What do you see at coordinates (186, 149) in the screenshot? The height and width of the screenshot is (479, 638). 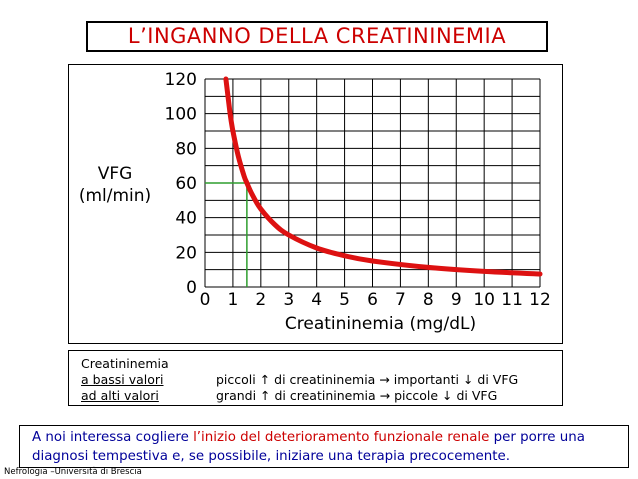 I see `y-tick-label: 80` at bounding box center [186, 149].